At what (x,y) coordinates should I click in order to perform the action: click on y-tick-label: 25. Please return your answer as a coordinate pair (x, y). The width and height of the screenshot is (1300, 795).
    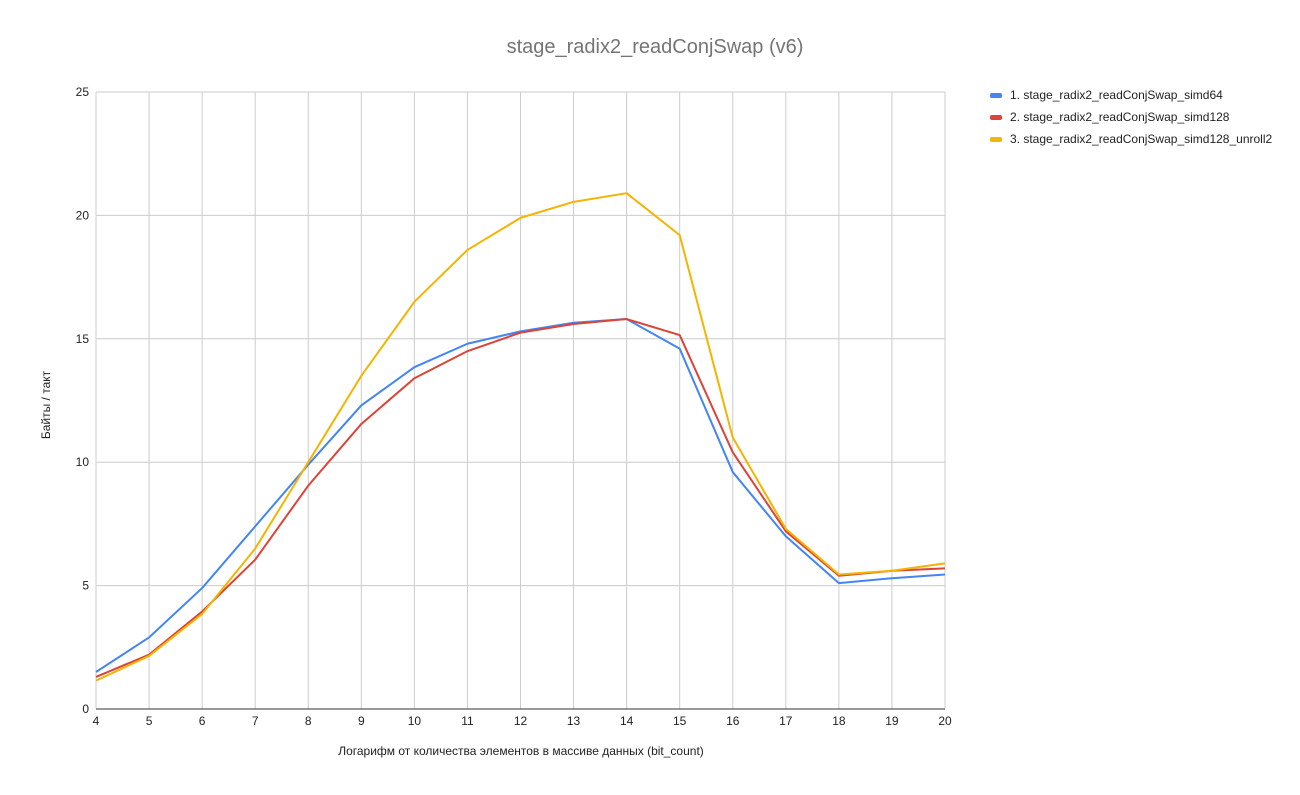
    Looking at the image, I should click on (83, 92).